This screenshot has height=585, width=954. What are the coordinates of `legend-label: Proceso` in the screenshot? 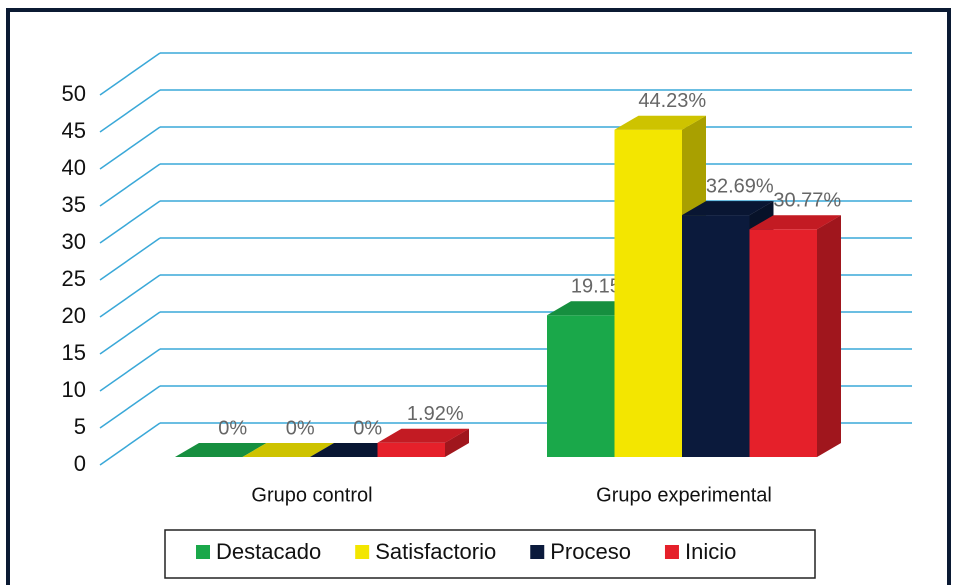 It's located at (590, 551).